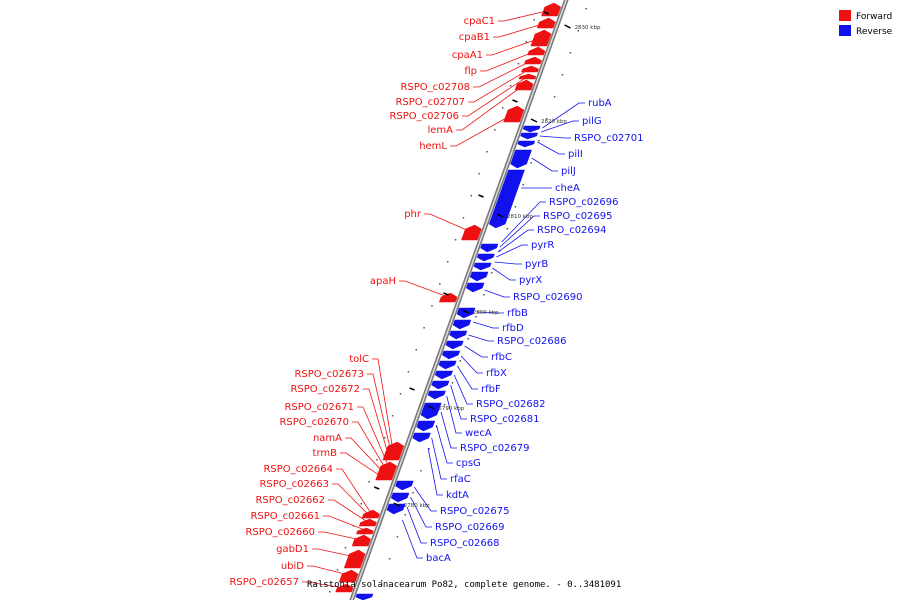 The width and height of the screenshot is (900, 600). Describe the element at coordinates (440, 130) in the screenshot. I see `forward-gene-label: lemA` at that location.